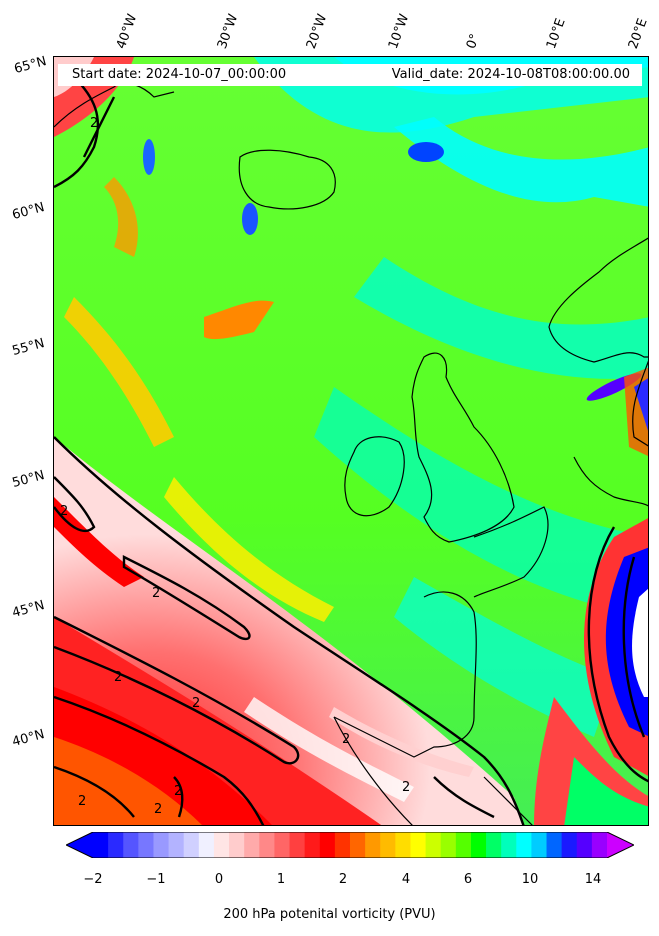 Image resolution: width=659 pixels, height=936 pixels. I want to click on colorbar-tick-label: 6, so click(468, 879).